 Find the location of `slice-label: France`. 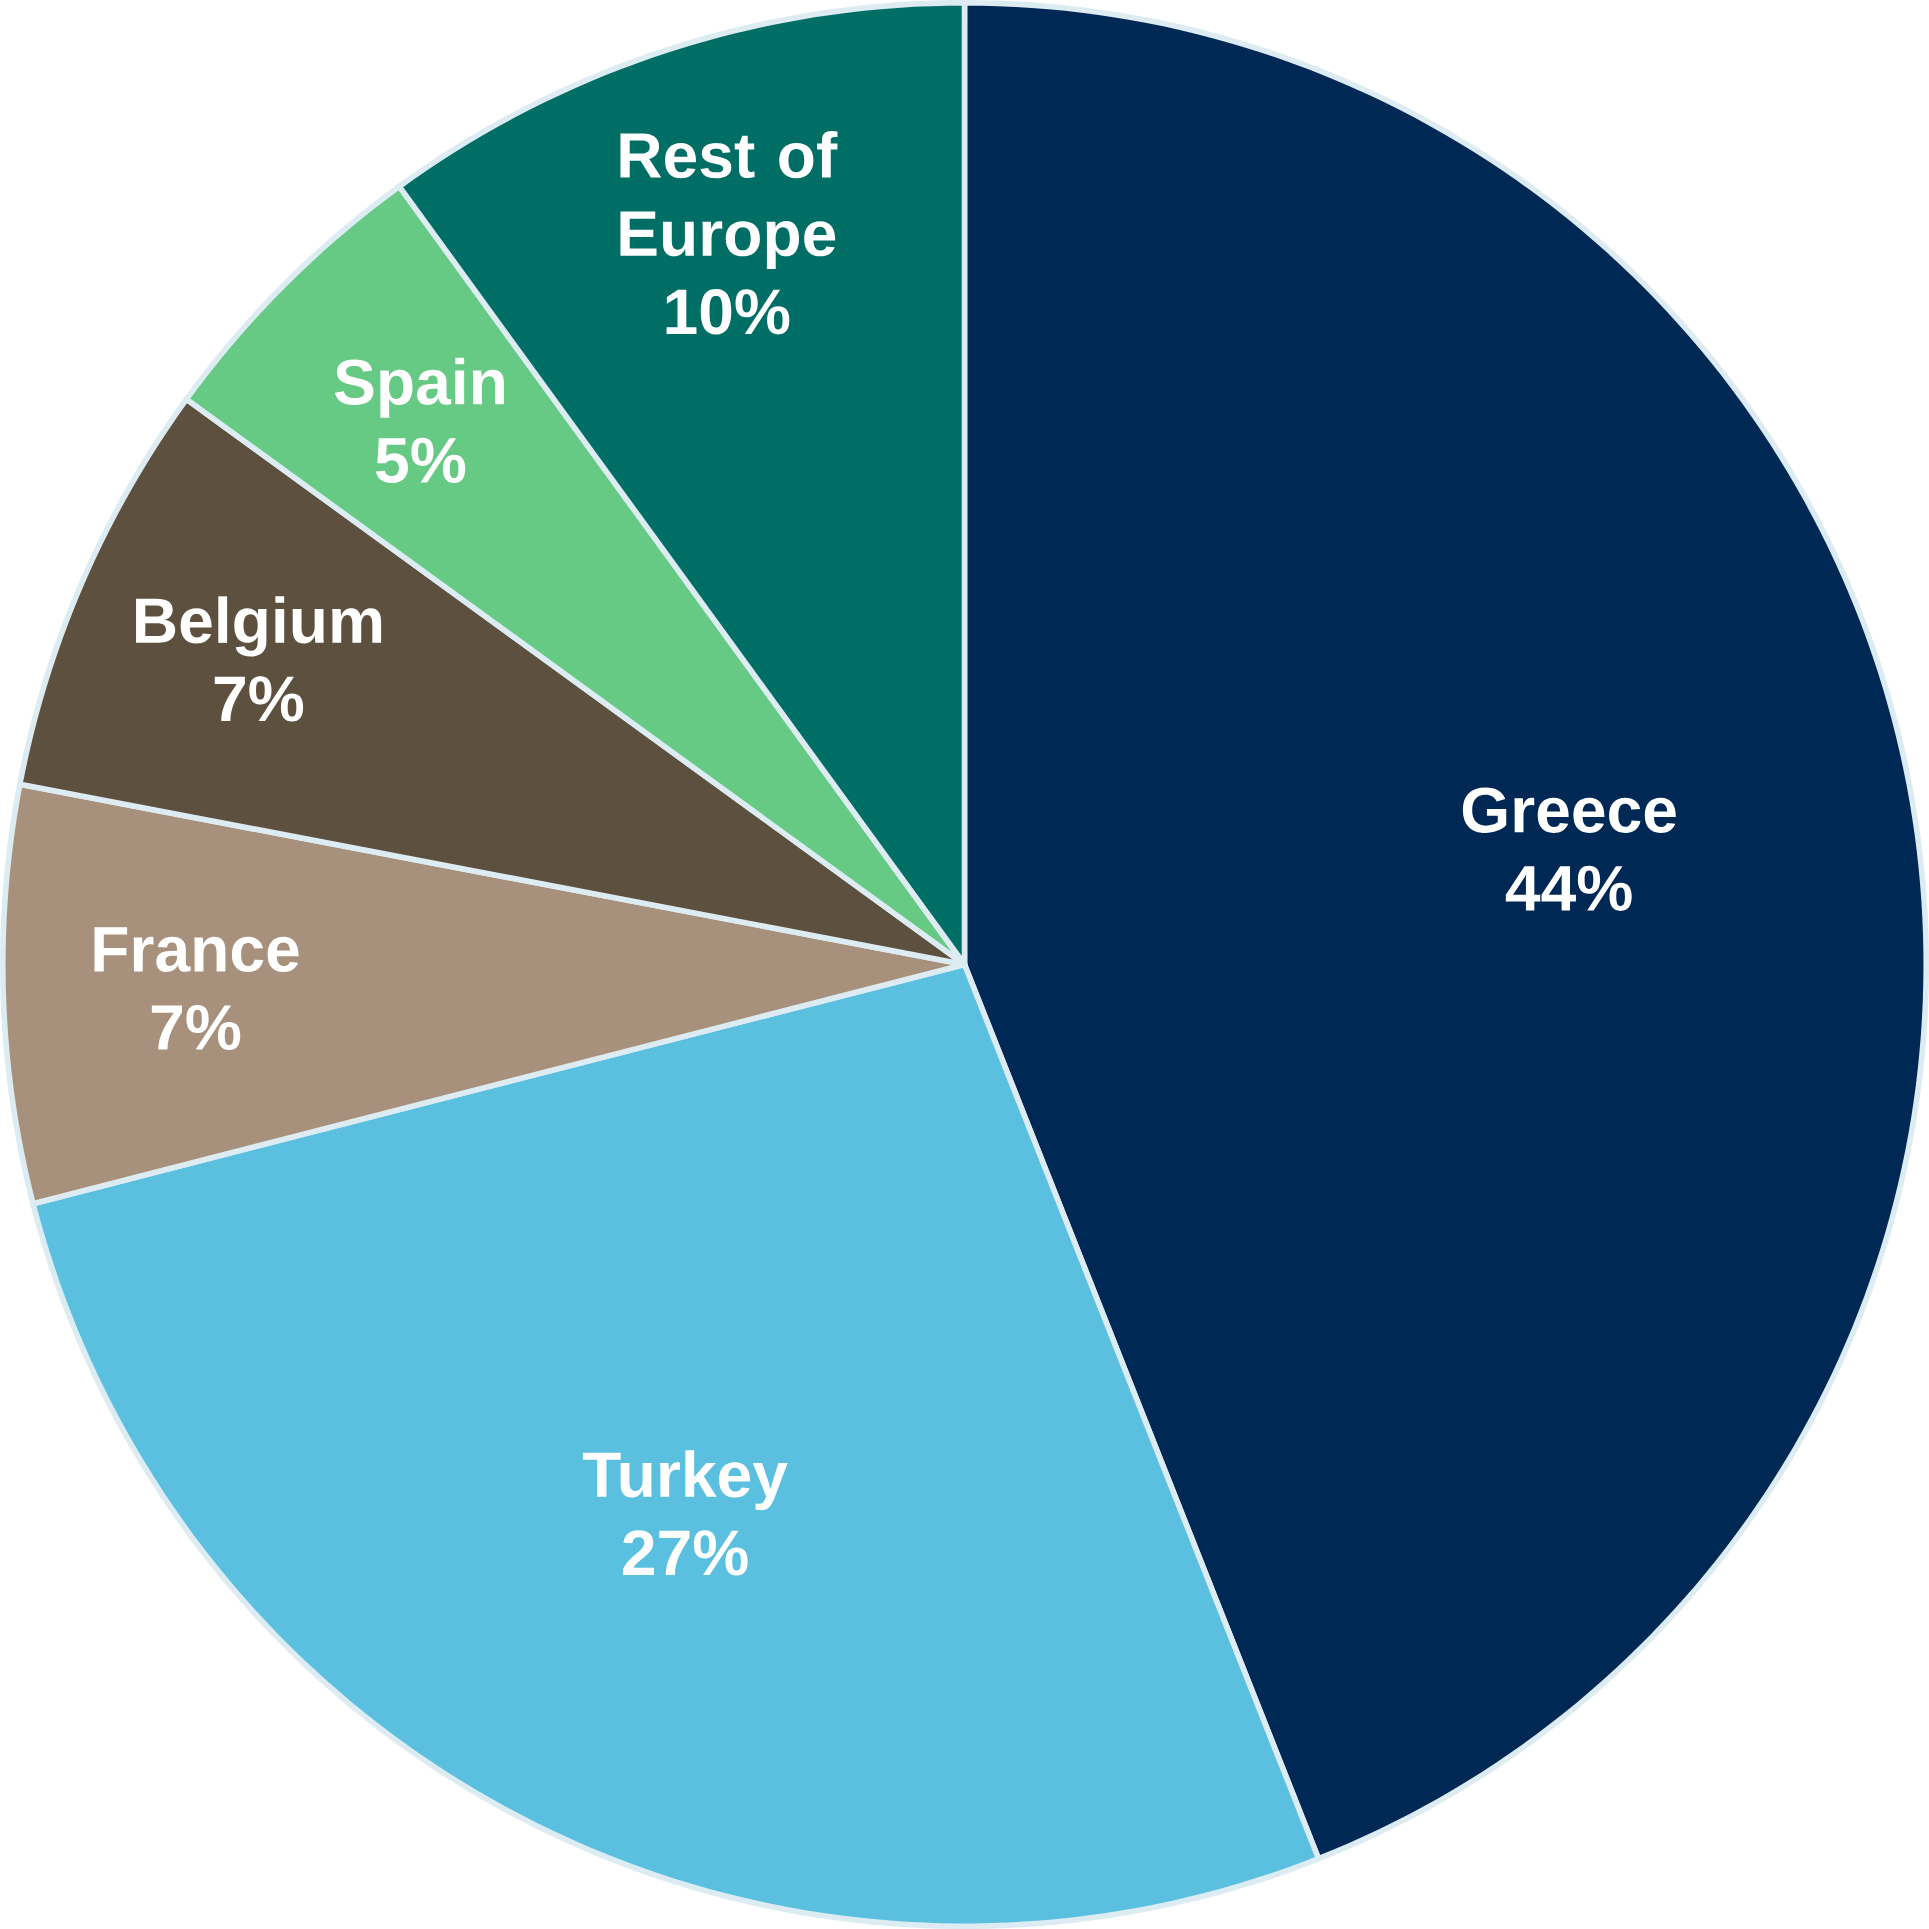

slice-label: France is located at coordinates (196, 950).